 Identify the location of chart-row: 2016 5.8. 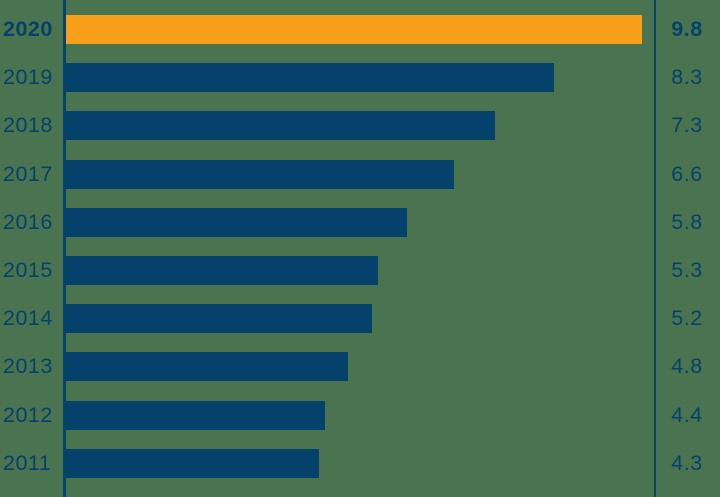
(360, 231).